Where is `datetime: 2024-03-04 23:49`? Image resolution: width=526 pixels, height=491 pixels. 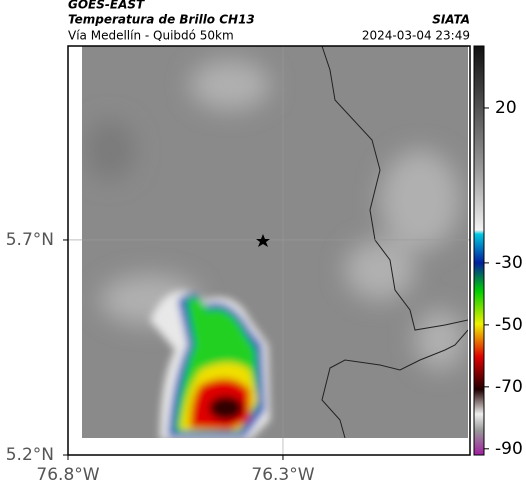 datetime: 2024-03-04 23:49 is located at coordinates (416, 36).